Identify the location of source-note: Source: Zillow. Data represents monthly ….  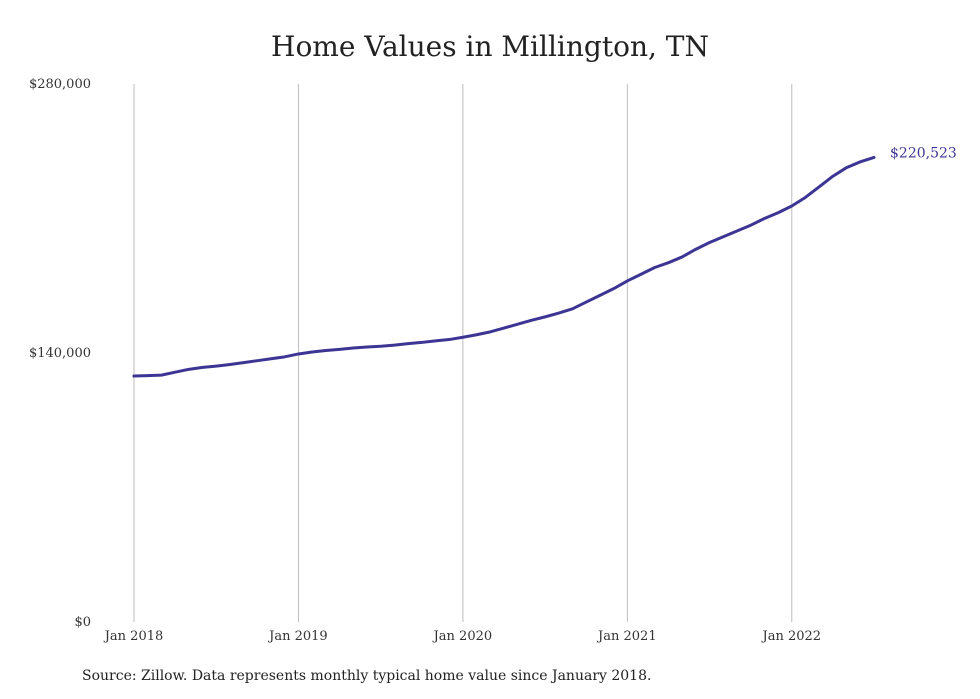
(367, 676).